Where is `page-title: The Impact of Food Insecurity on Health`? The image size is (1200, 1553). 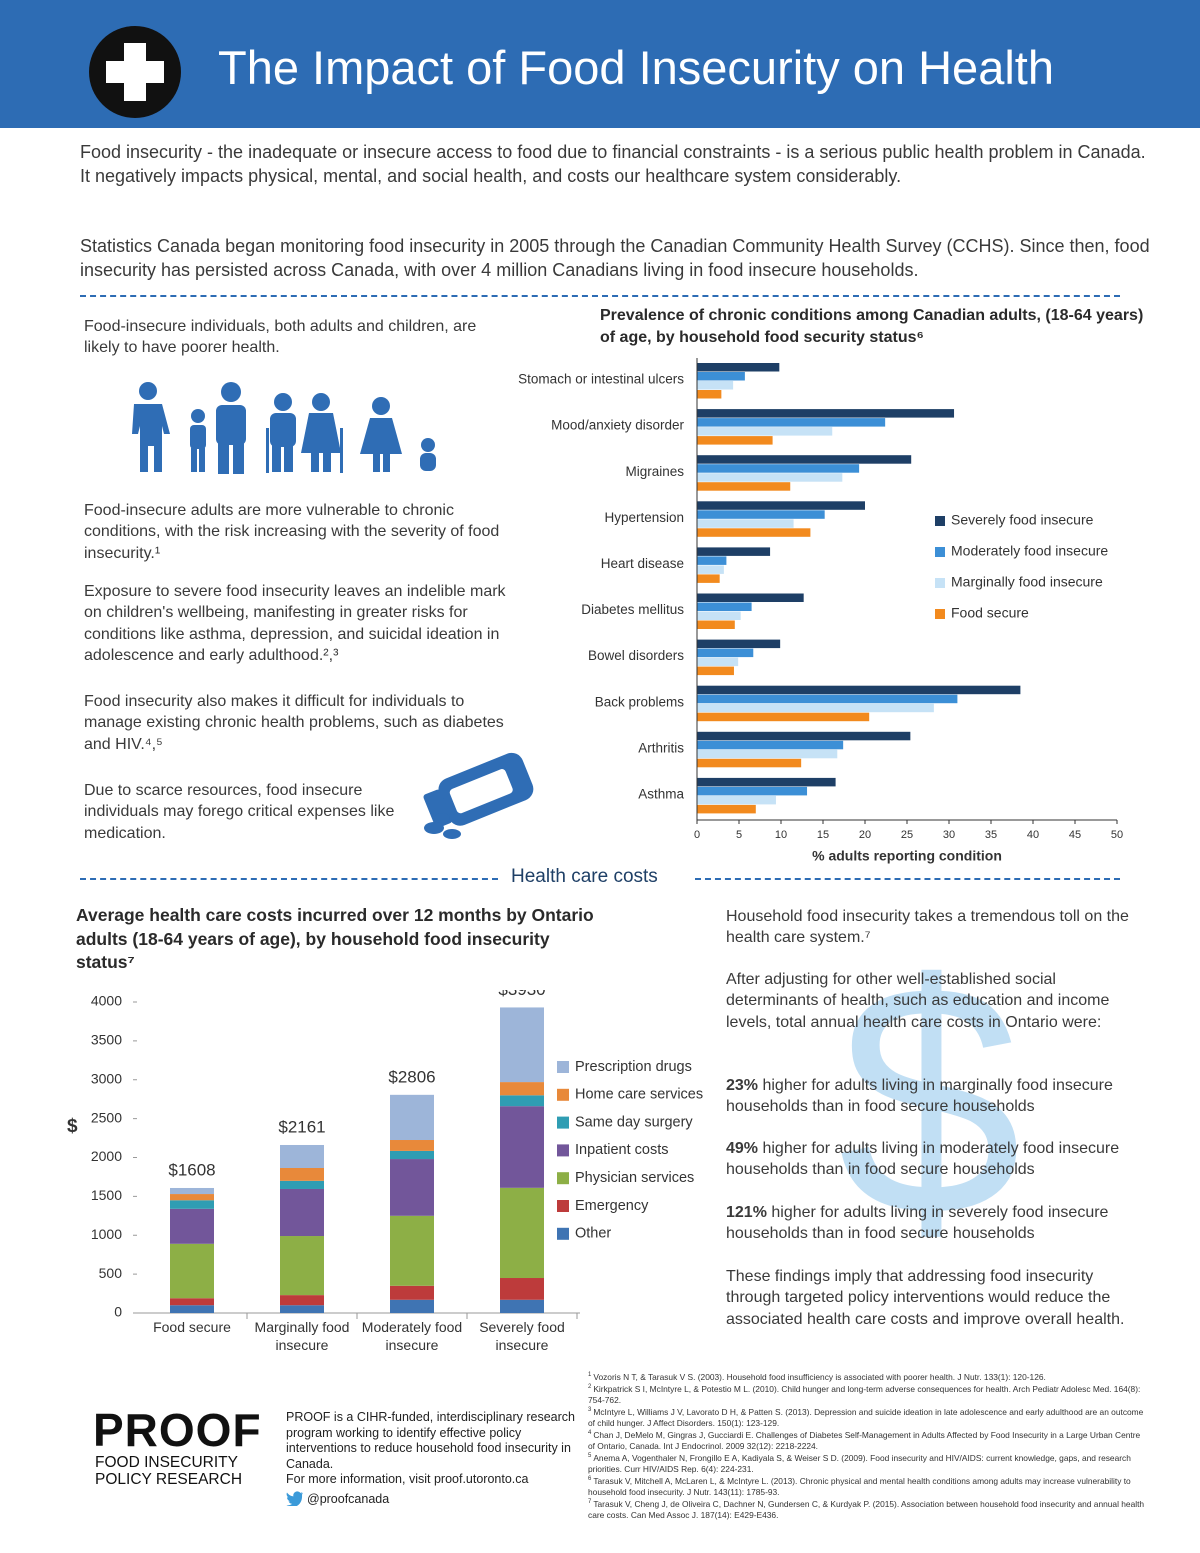 page-title: The Impact of Food Insecurity on Health is located at coordinates (636, 67).